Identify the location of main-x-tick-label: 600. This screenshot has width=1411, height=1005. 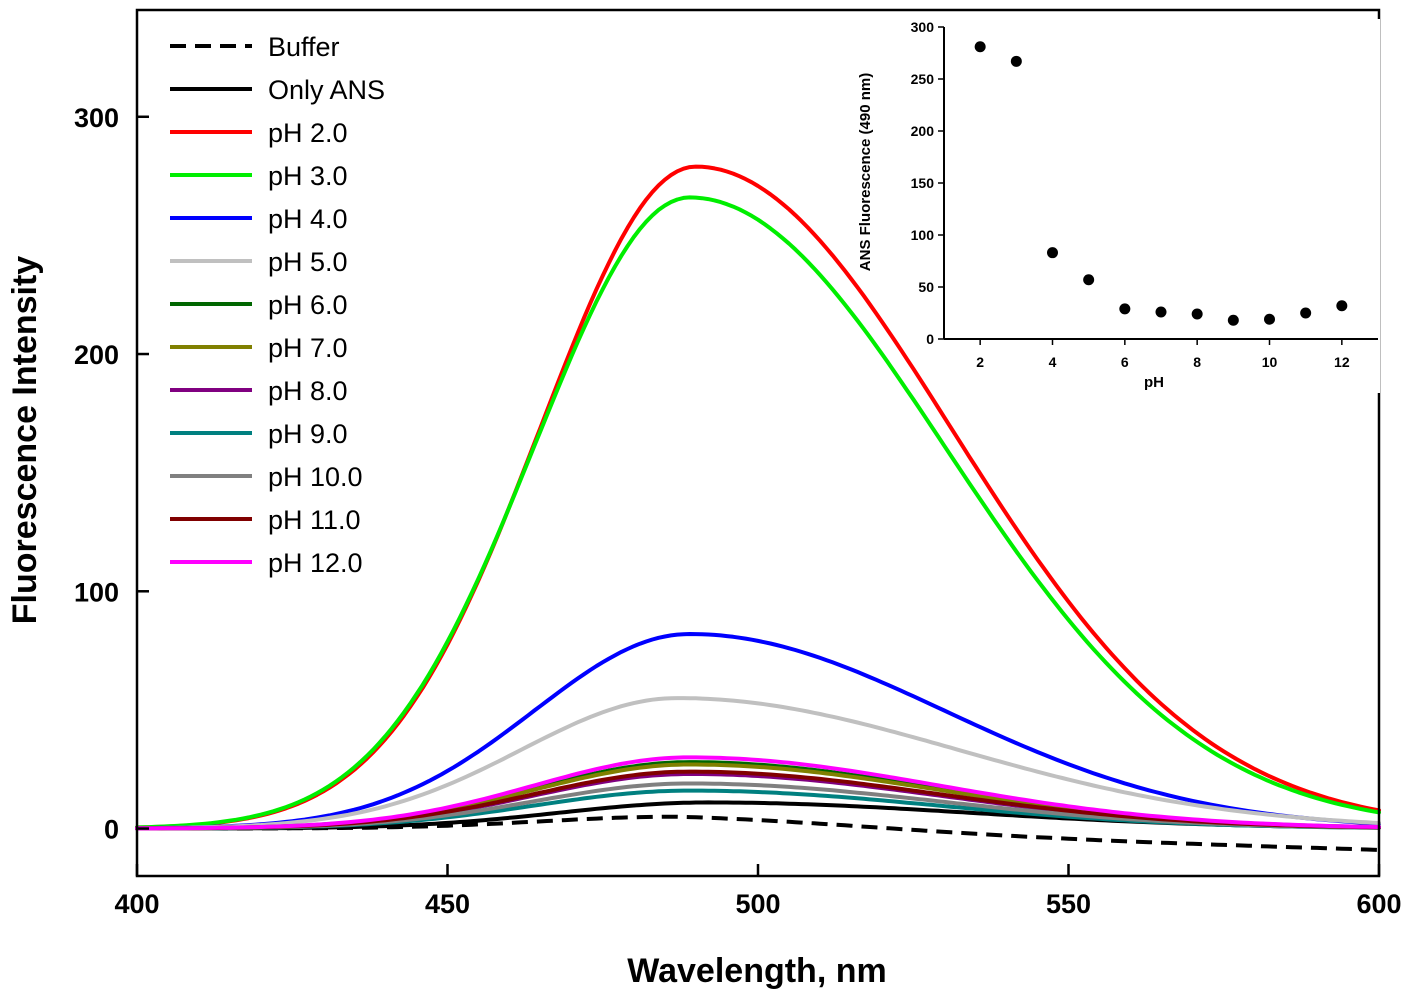
(1378, 904).